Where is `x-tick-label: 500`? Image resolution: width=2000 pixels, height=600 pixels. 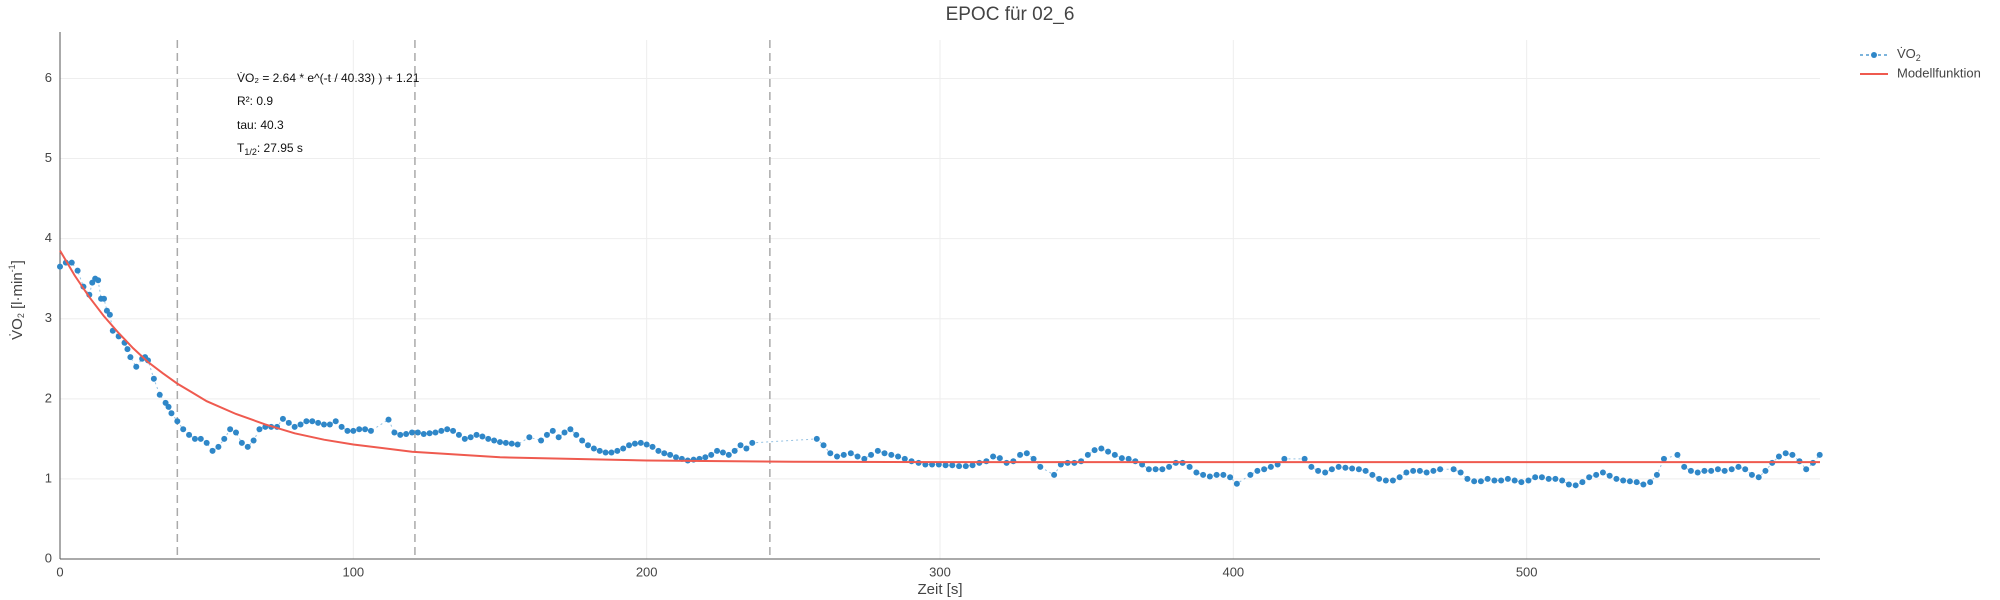 x-tick-label: 500 is located at coordinates (1527, 571).